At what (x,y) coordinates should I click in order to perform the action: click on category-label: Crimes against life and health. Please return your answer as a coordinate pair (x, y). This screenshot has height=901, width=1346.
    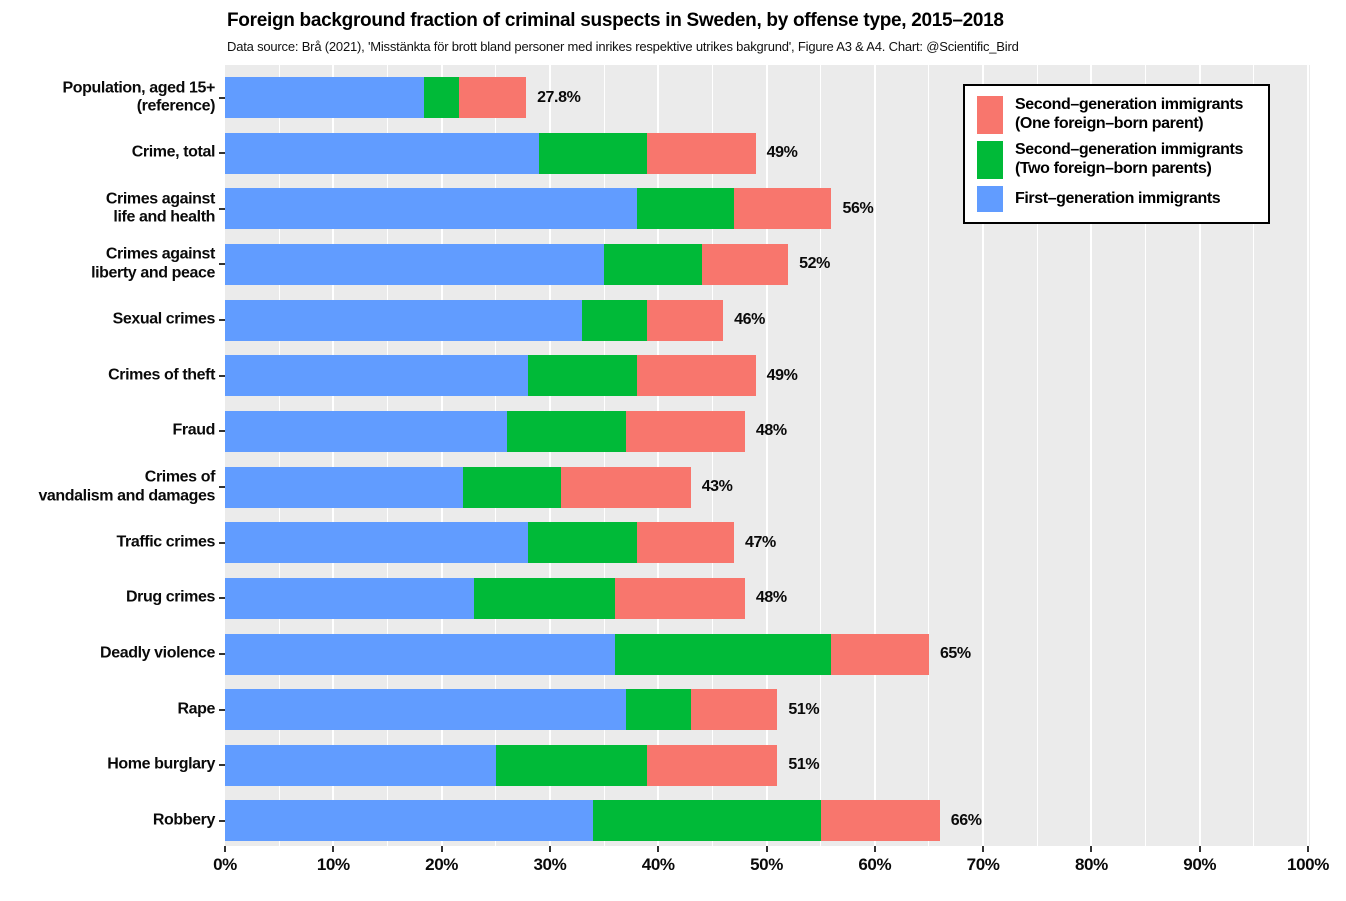
    Looking at the image, I should click on (108, 208).